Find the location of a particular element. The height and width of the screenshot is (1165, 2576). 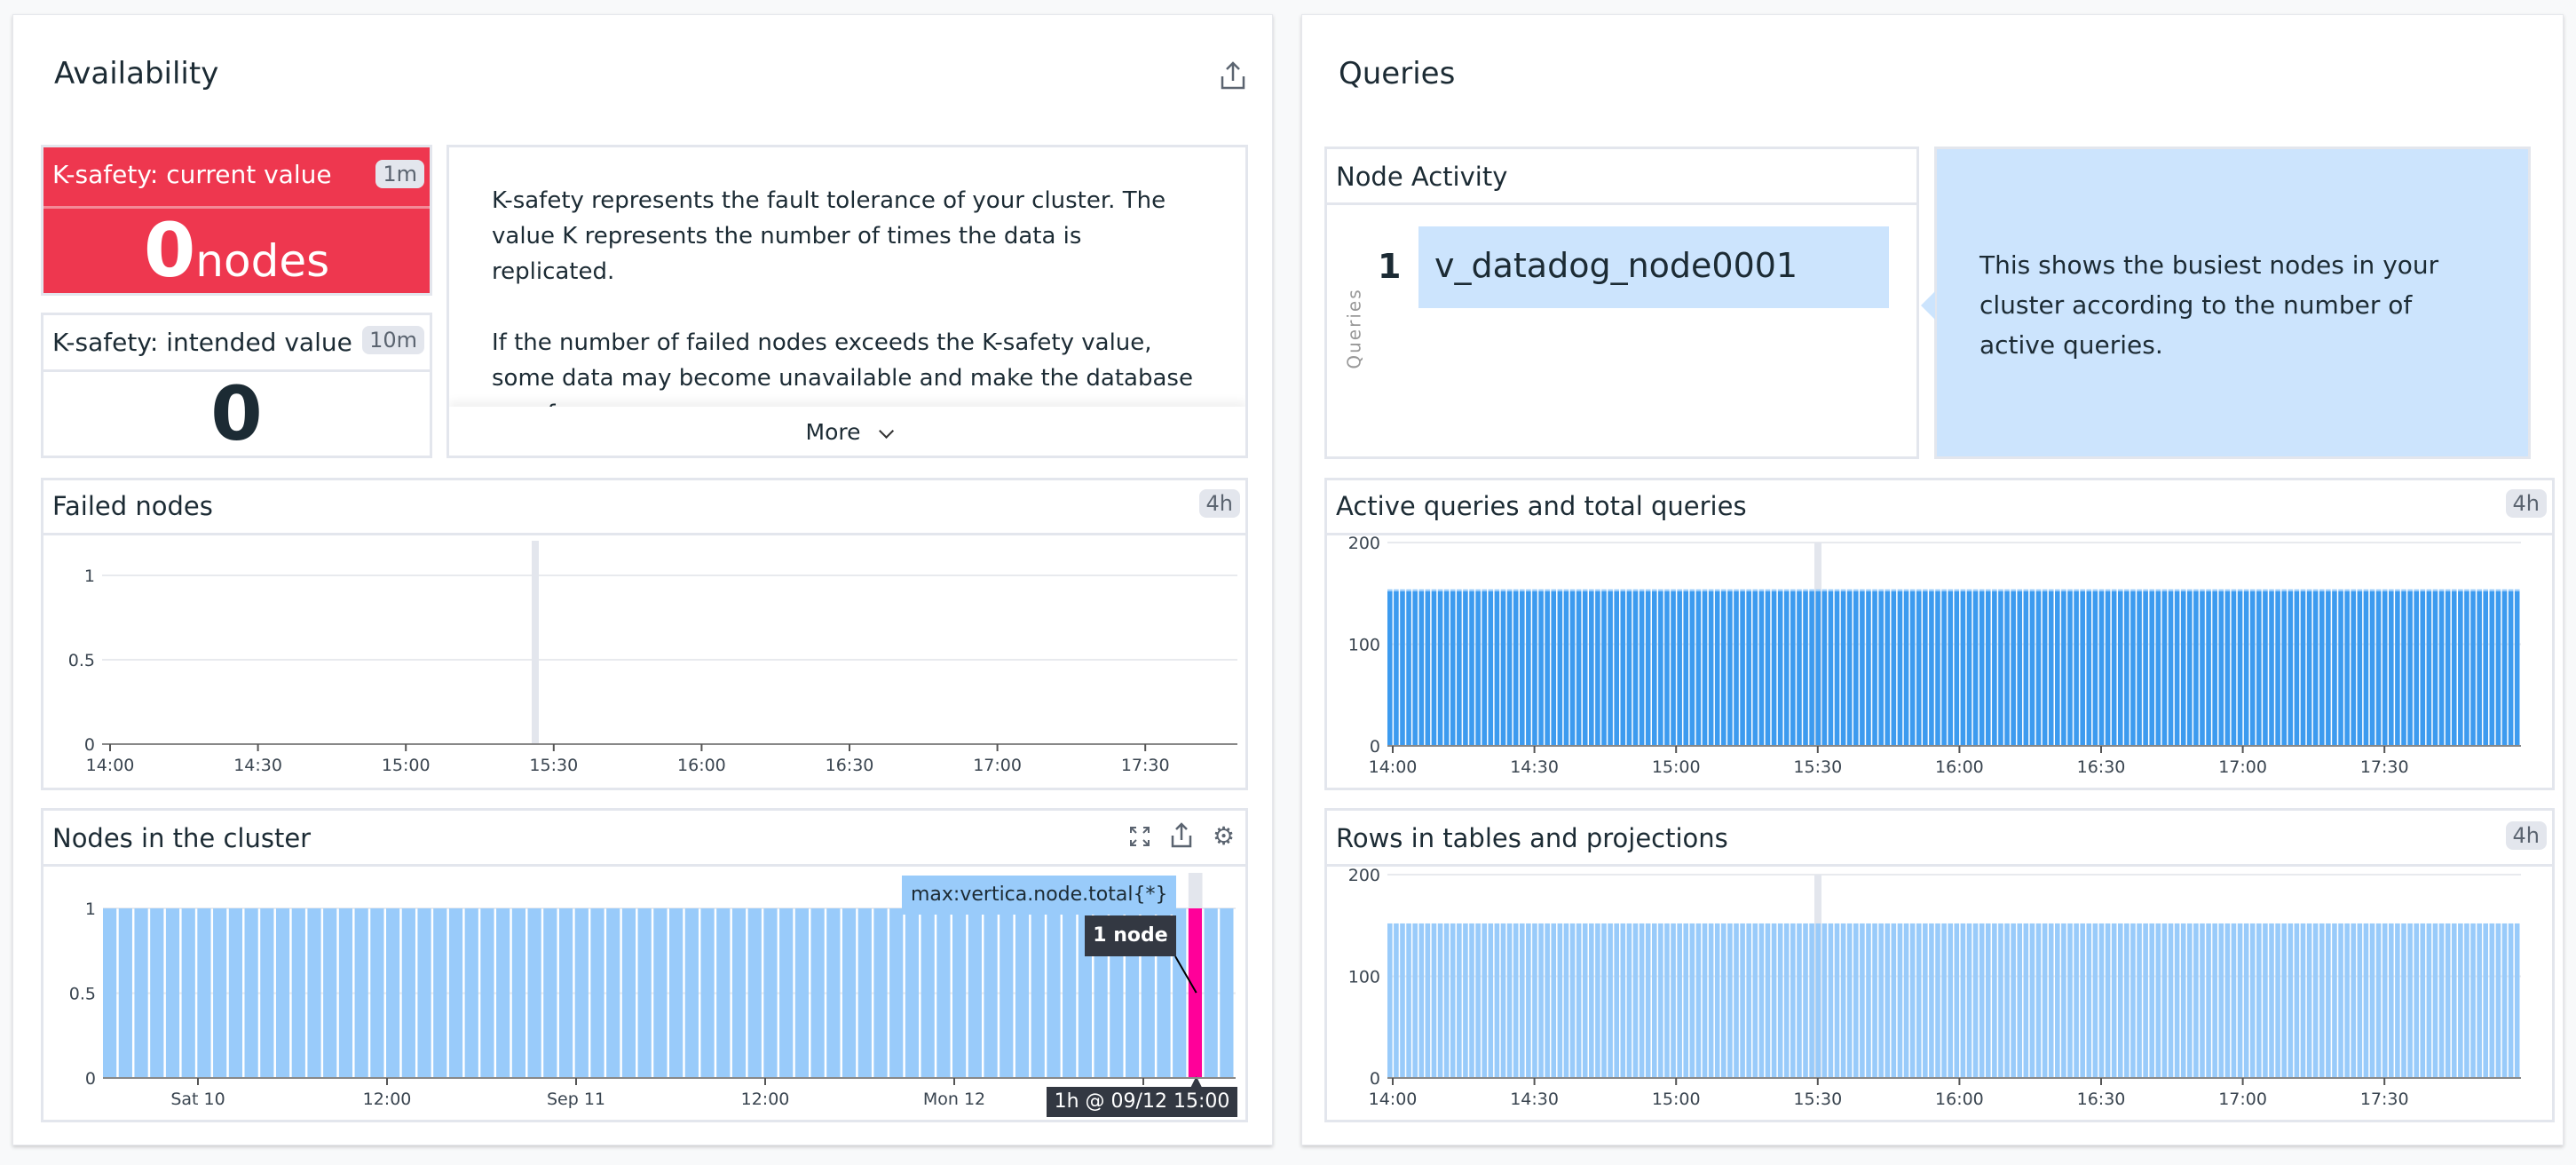

x-tick-label: 16:30 is located at coordinates (2101, 1099).